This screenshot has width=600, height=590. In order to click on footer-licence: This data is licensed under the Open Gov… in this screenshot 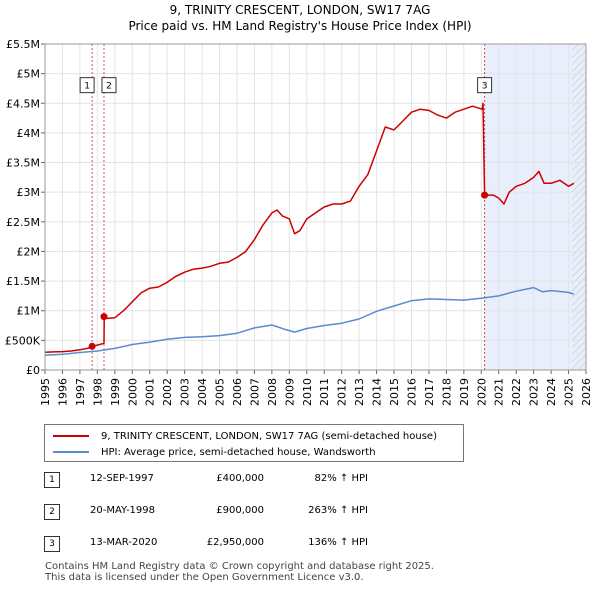, I will do `click(204, 577)`.